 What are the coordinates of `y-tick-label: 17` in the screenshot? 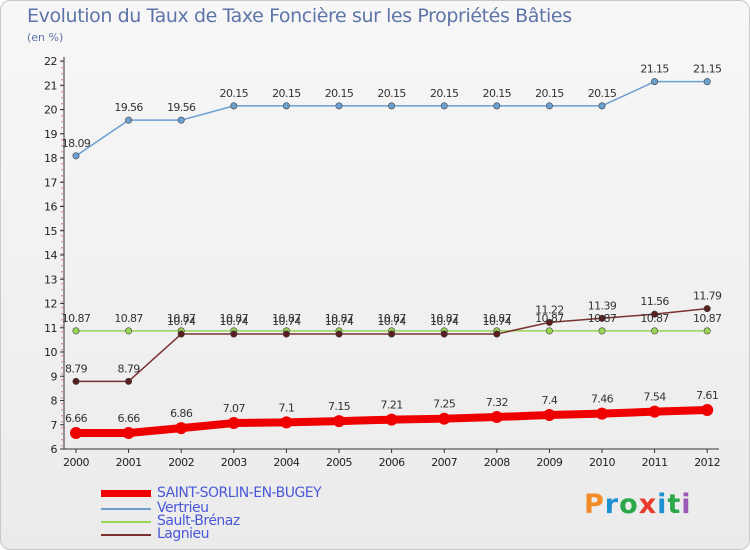 It's located at (50, 182).